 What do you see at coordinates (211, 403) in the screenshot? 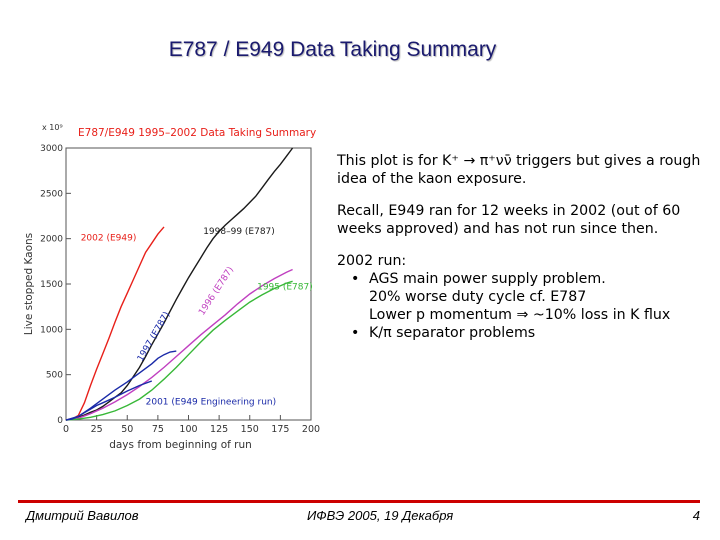
I see `series-label-6: 2001 (E949 Engineering run)` at bounding box center [211, 403].